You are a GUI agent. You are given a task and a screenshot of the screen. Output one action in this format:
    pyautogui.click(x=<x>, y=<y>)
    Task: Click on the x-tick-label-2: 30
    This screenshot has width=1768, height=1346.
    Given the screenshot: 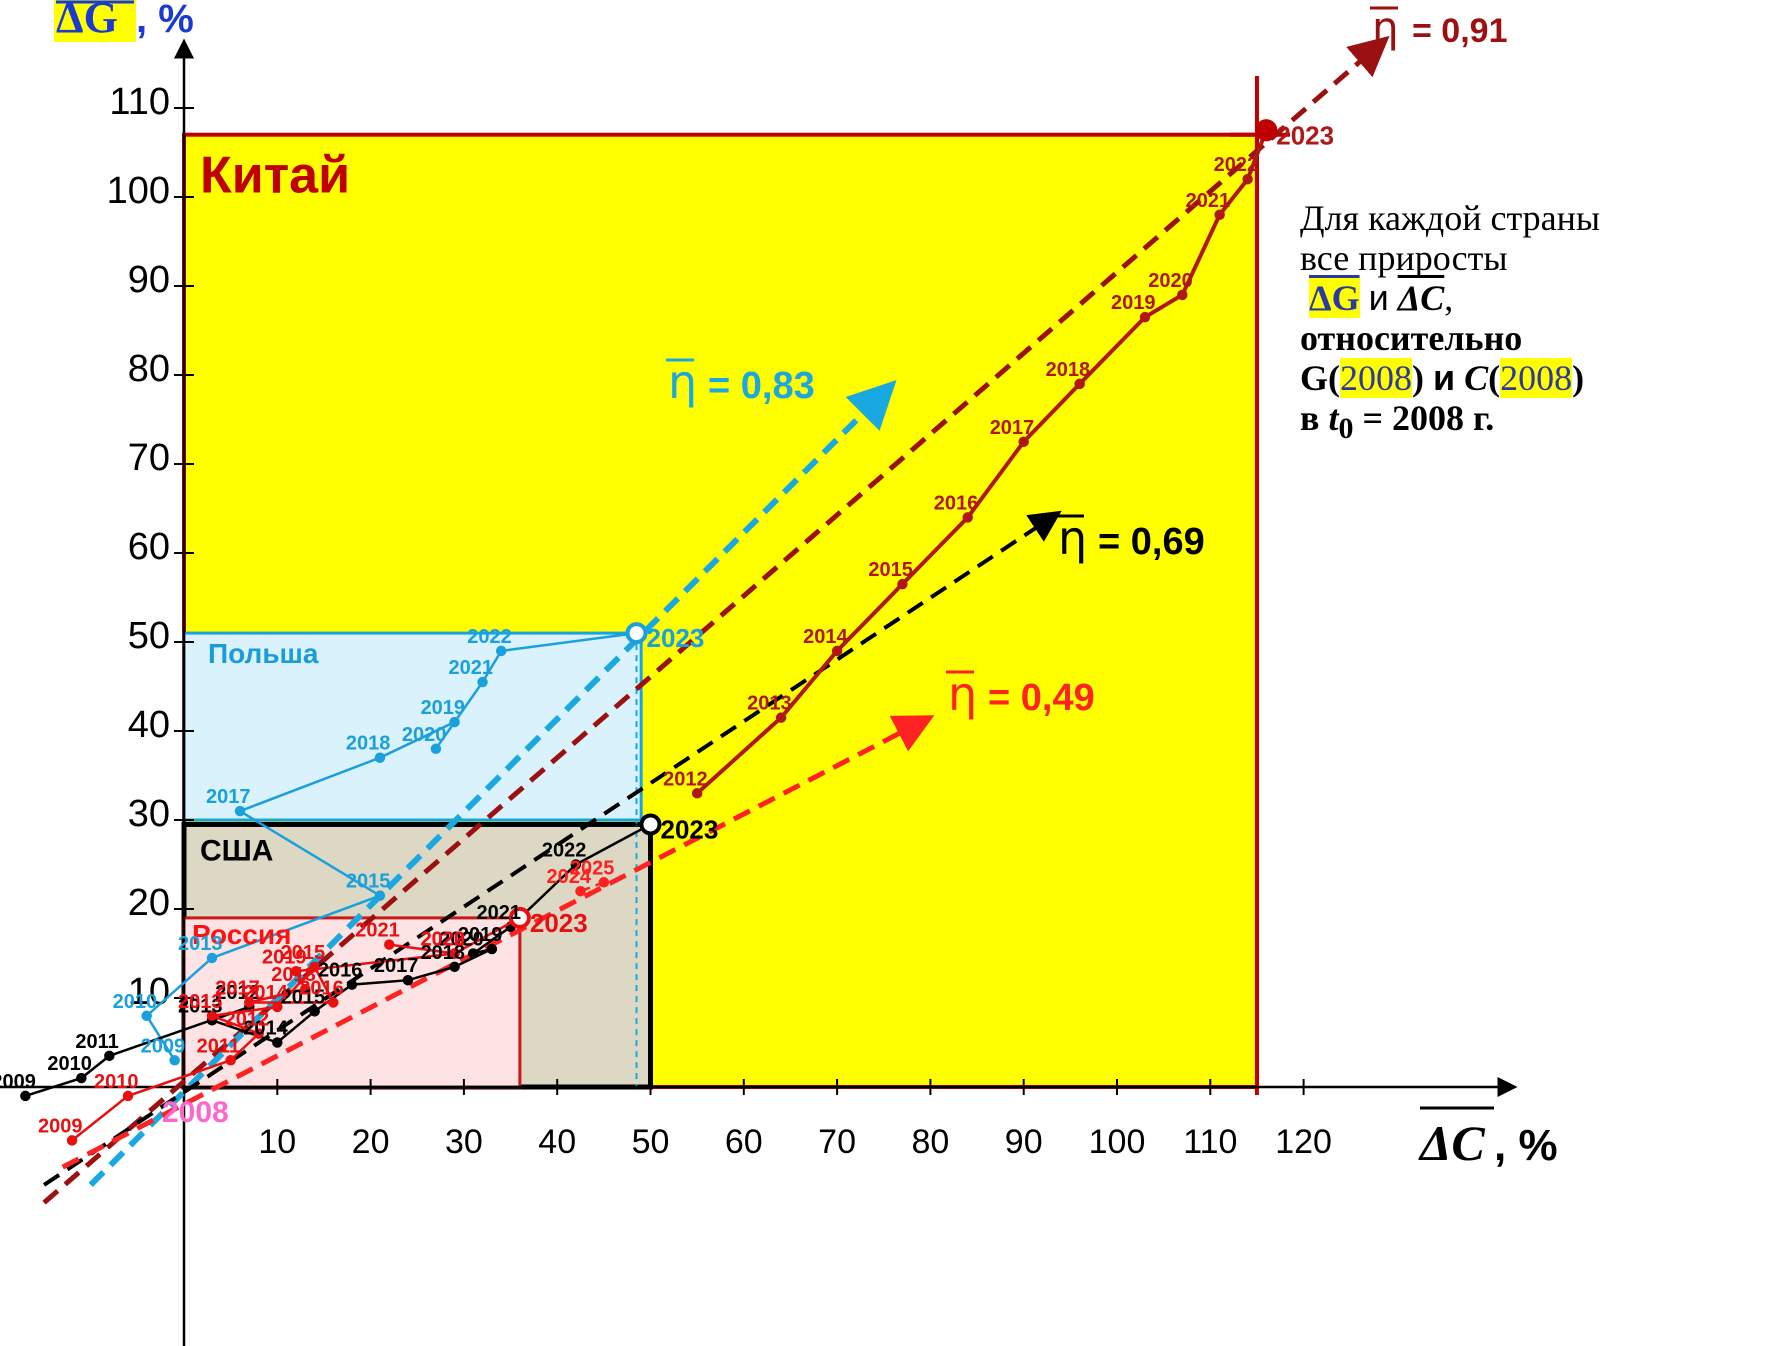 What is the action you would take?
    pyautogui.click(x=464, y=1142)
    